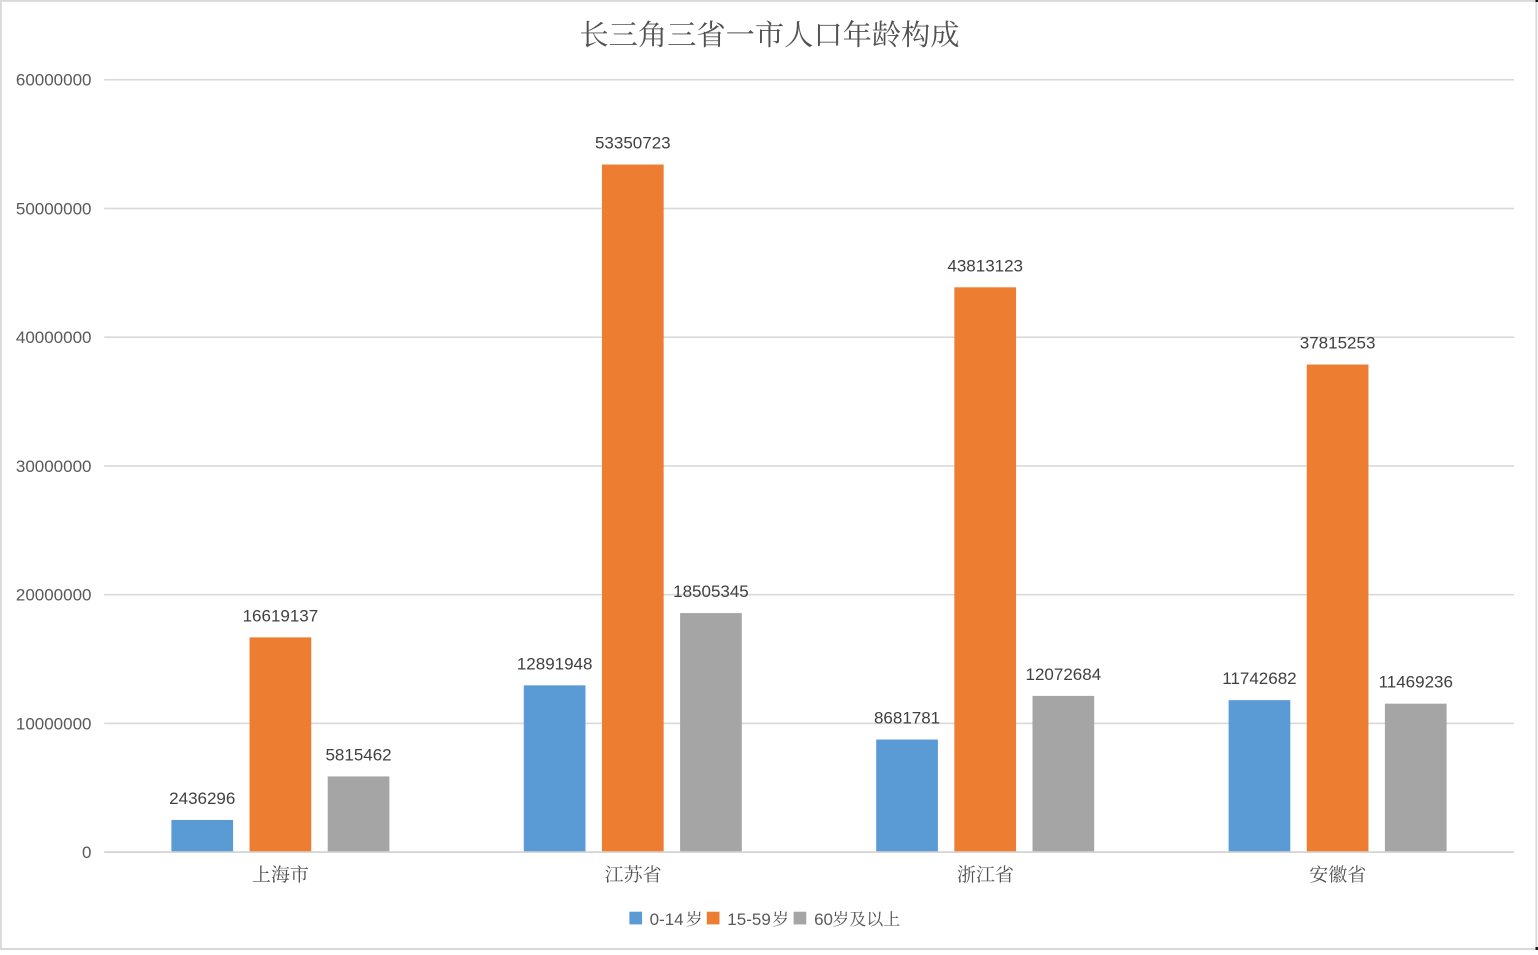 This screenshot has height=955, width=1538. I want to click on svg-text: 60, so click(823, 919).